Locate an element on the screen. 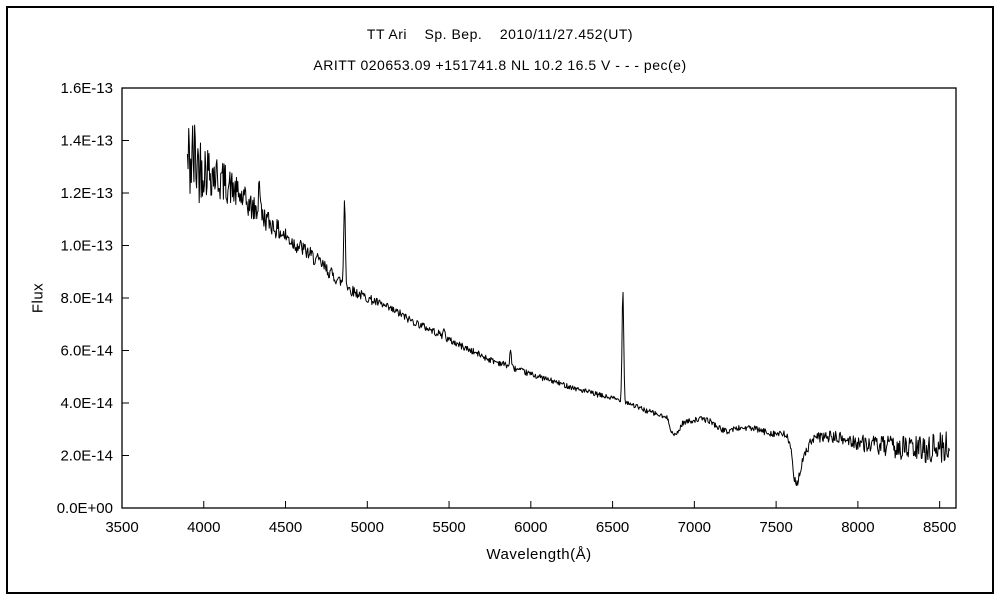 This screenshot has height=600, width=1000. x-tick-label: 5500 is located at coordinates (448, 527).